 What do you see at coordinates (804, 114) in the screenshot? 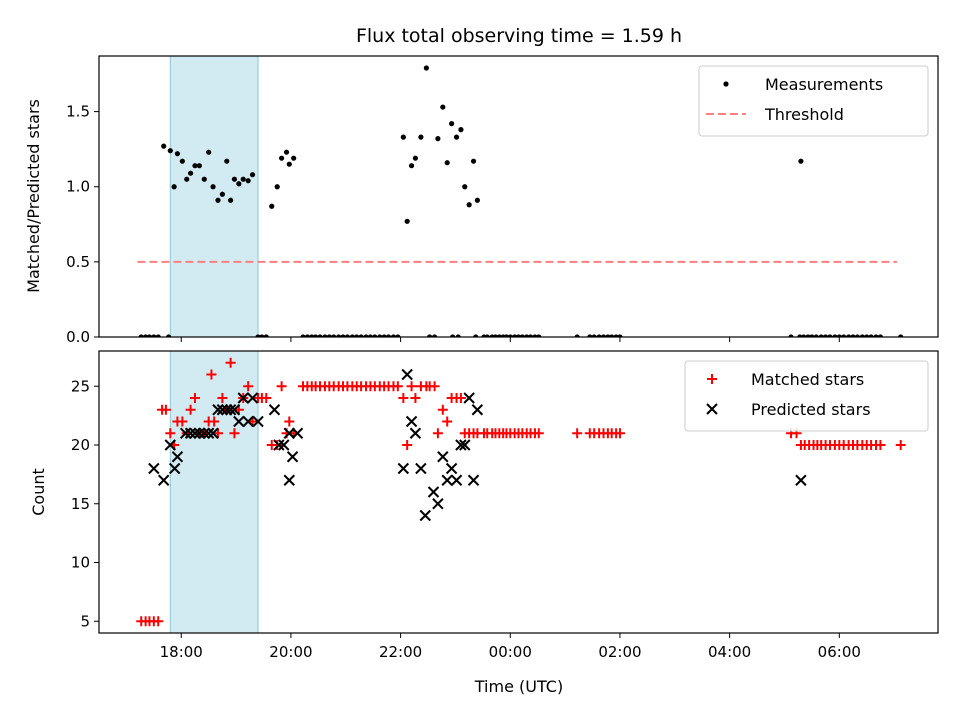
I see `legend-label: Threshold` at bounding box center [804, 114].